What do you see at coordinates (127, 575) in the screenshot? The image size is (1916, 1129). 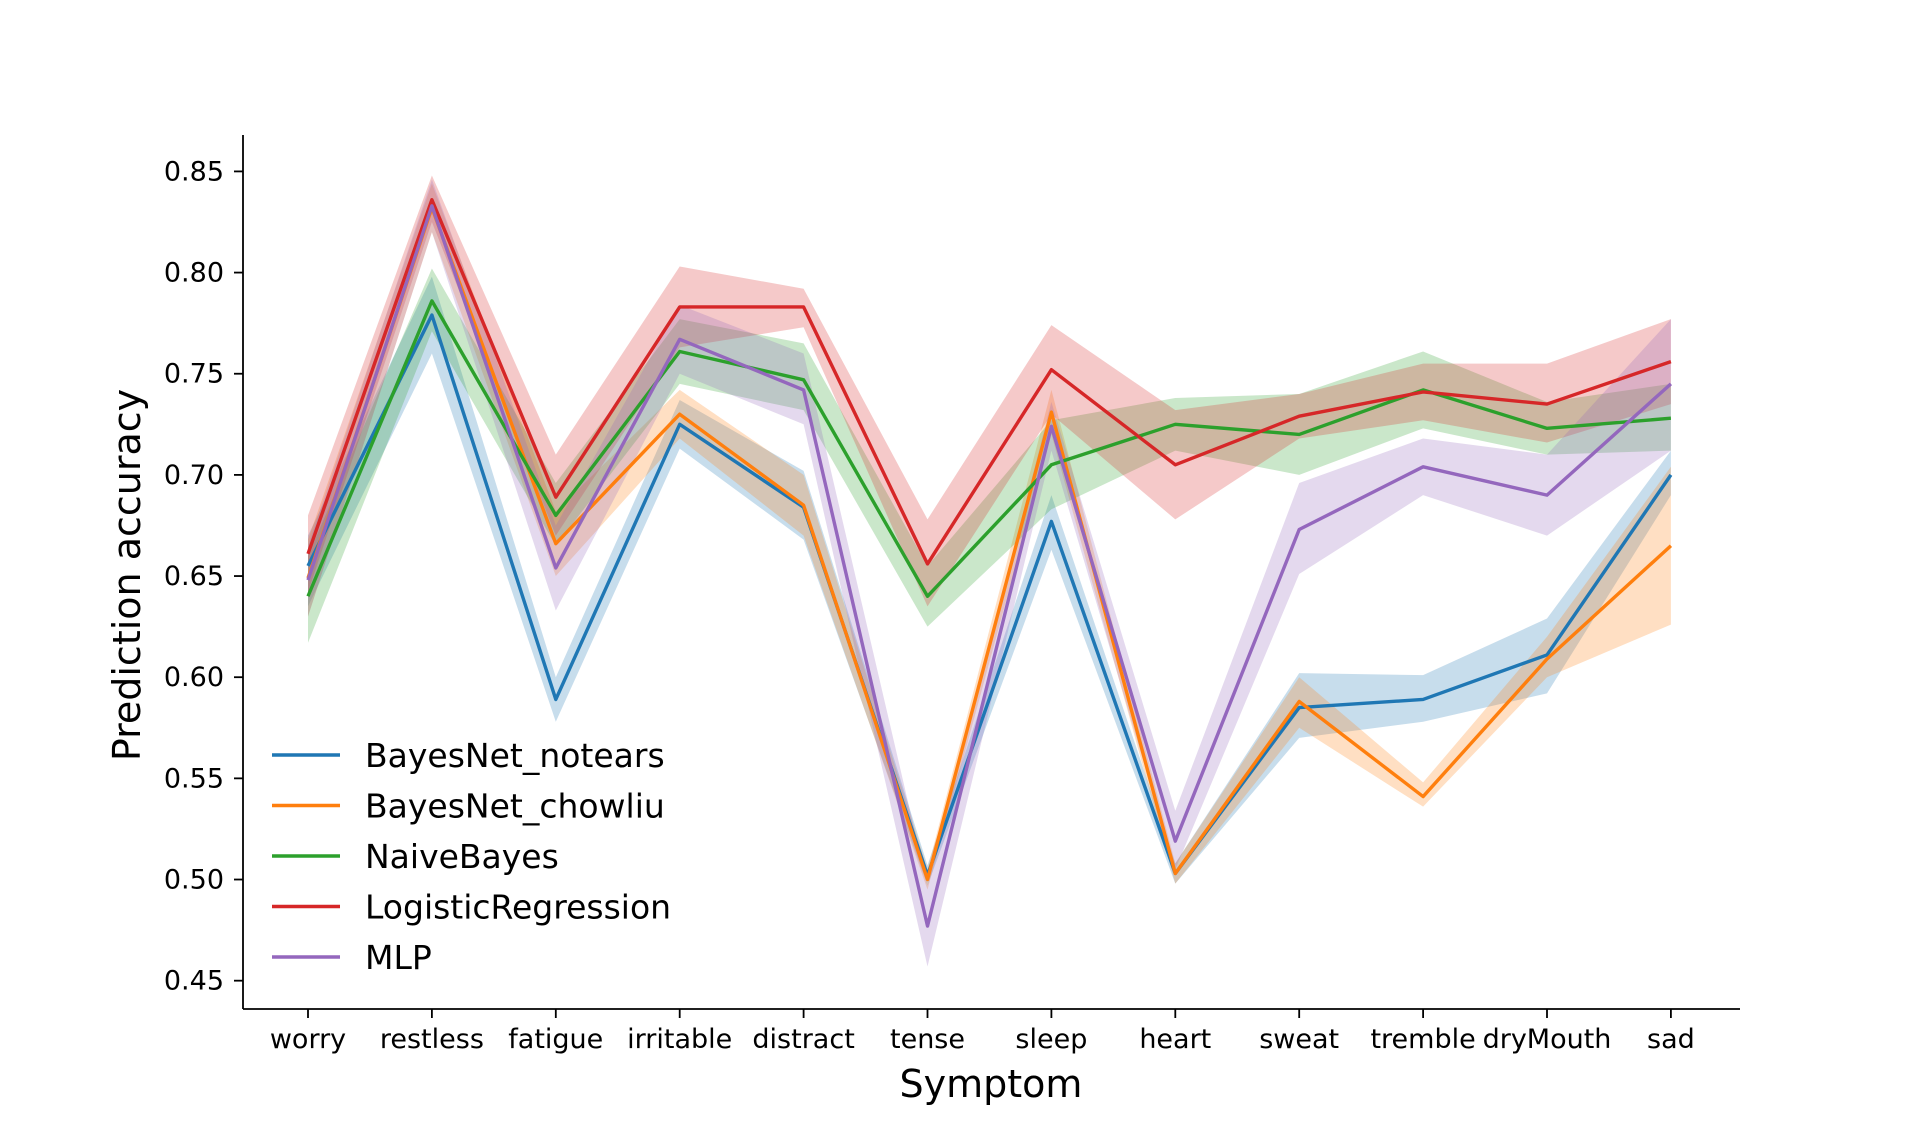 I see `y-axis-title: Prediction accuracy` at bounding box center [127, 575].